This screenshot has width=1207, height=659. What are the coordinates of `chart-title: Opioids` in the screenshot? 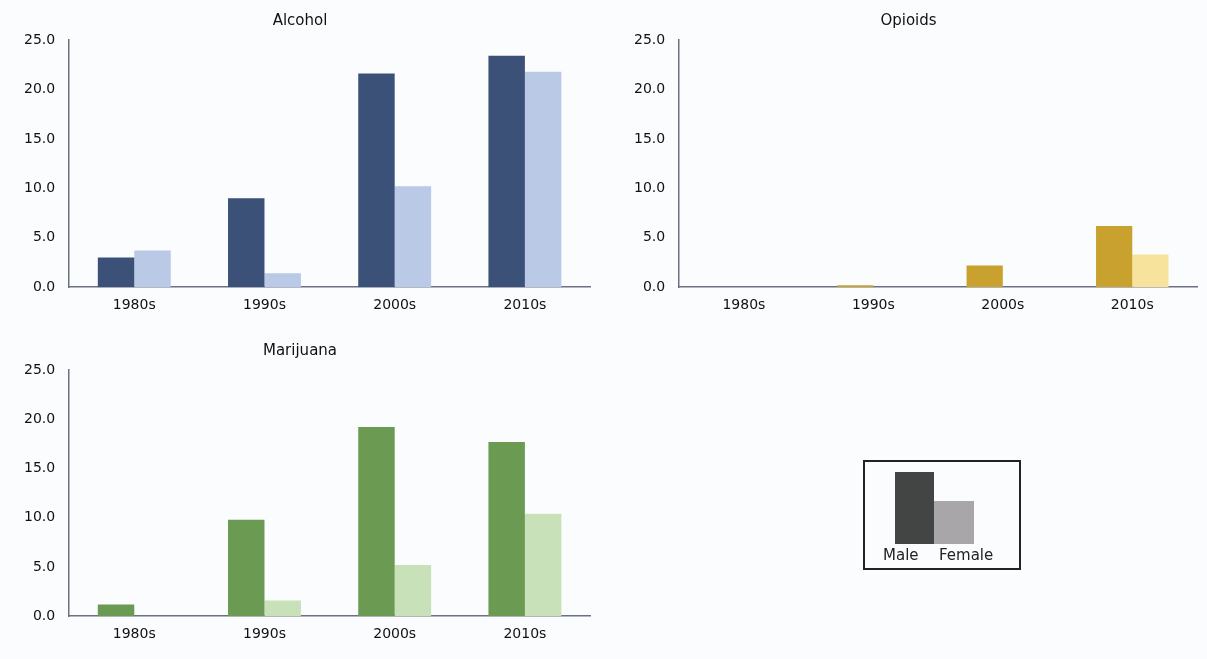 It's located at (908, 19).